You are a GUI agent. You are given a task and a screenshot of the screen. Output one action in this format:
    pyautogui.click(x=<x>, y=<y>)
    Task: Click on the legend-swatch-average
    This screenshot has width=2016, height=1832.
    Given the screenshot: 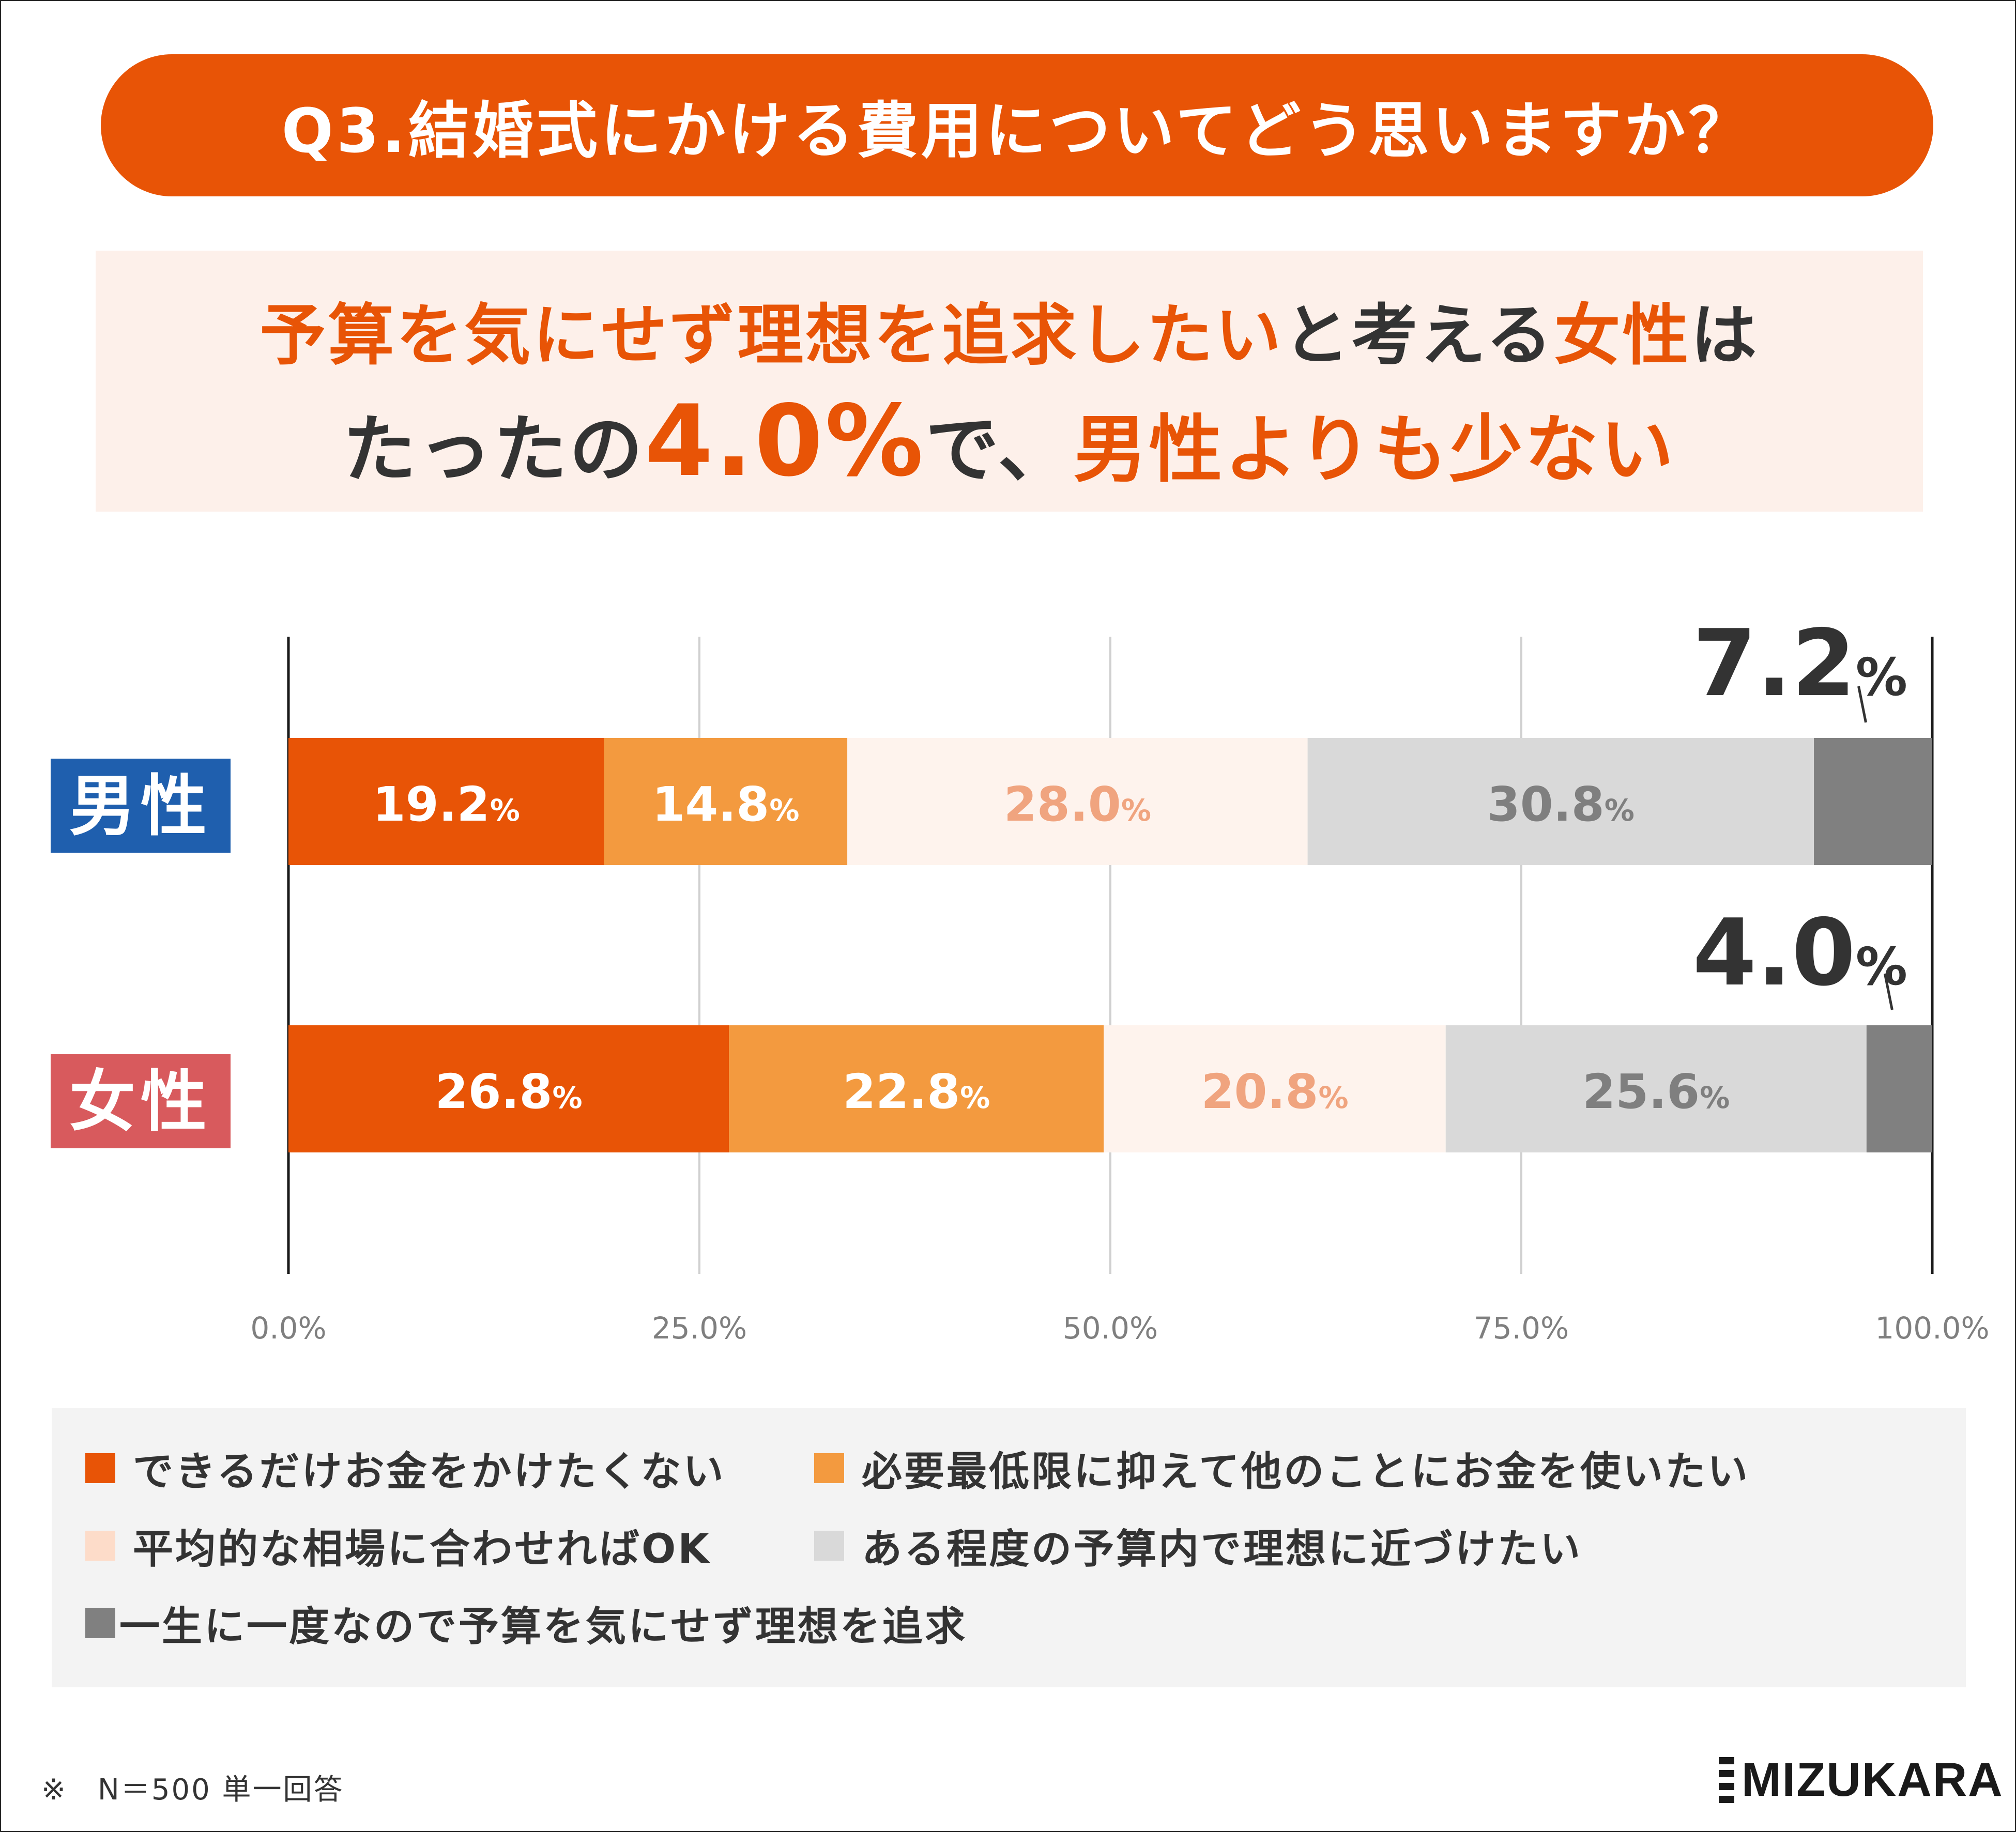 What is the action you would take?
    pyautogui.click(x=100, y=1546)
    